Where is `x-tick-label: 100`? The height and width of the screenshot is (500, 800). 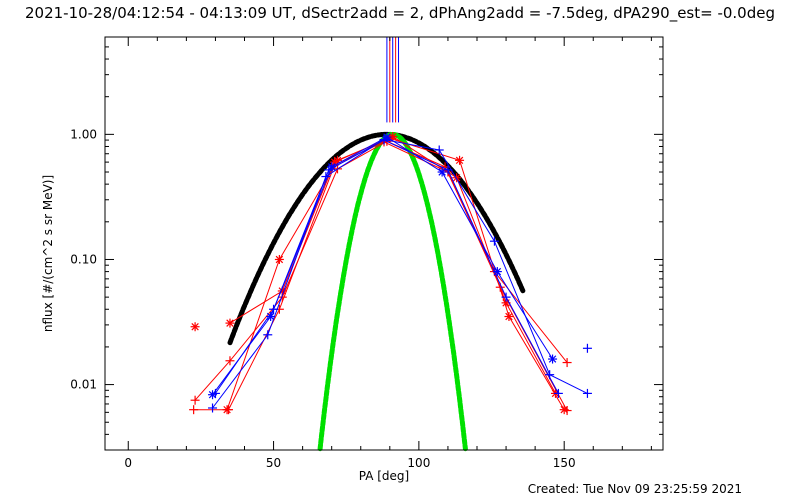
x-tick-label: 100 is located at coordinates (418, 463).